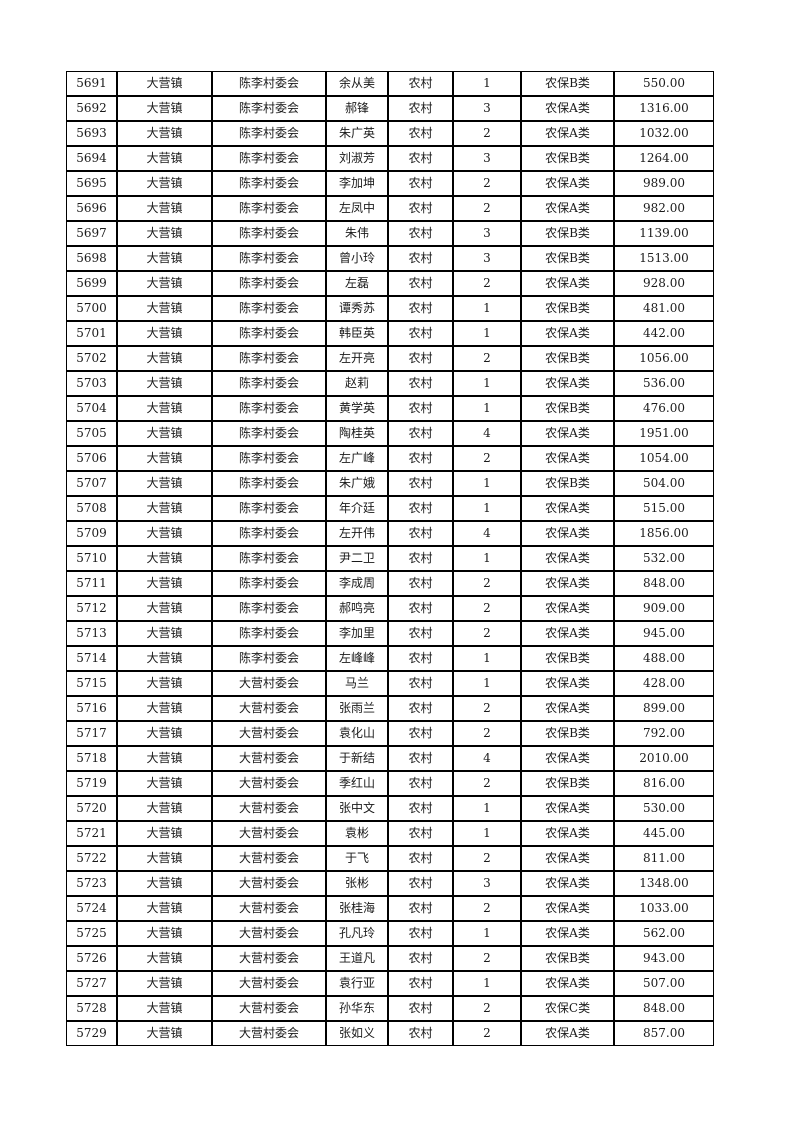  Describe the element at coordinates (357, 733) in the screenshot. I see `cell-name: 袁化山` at that location.